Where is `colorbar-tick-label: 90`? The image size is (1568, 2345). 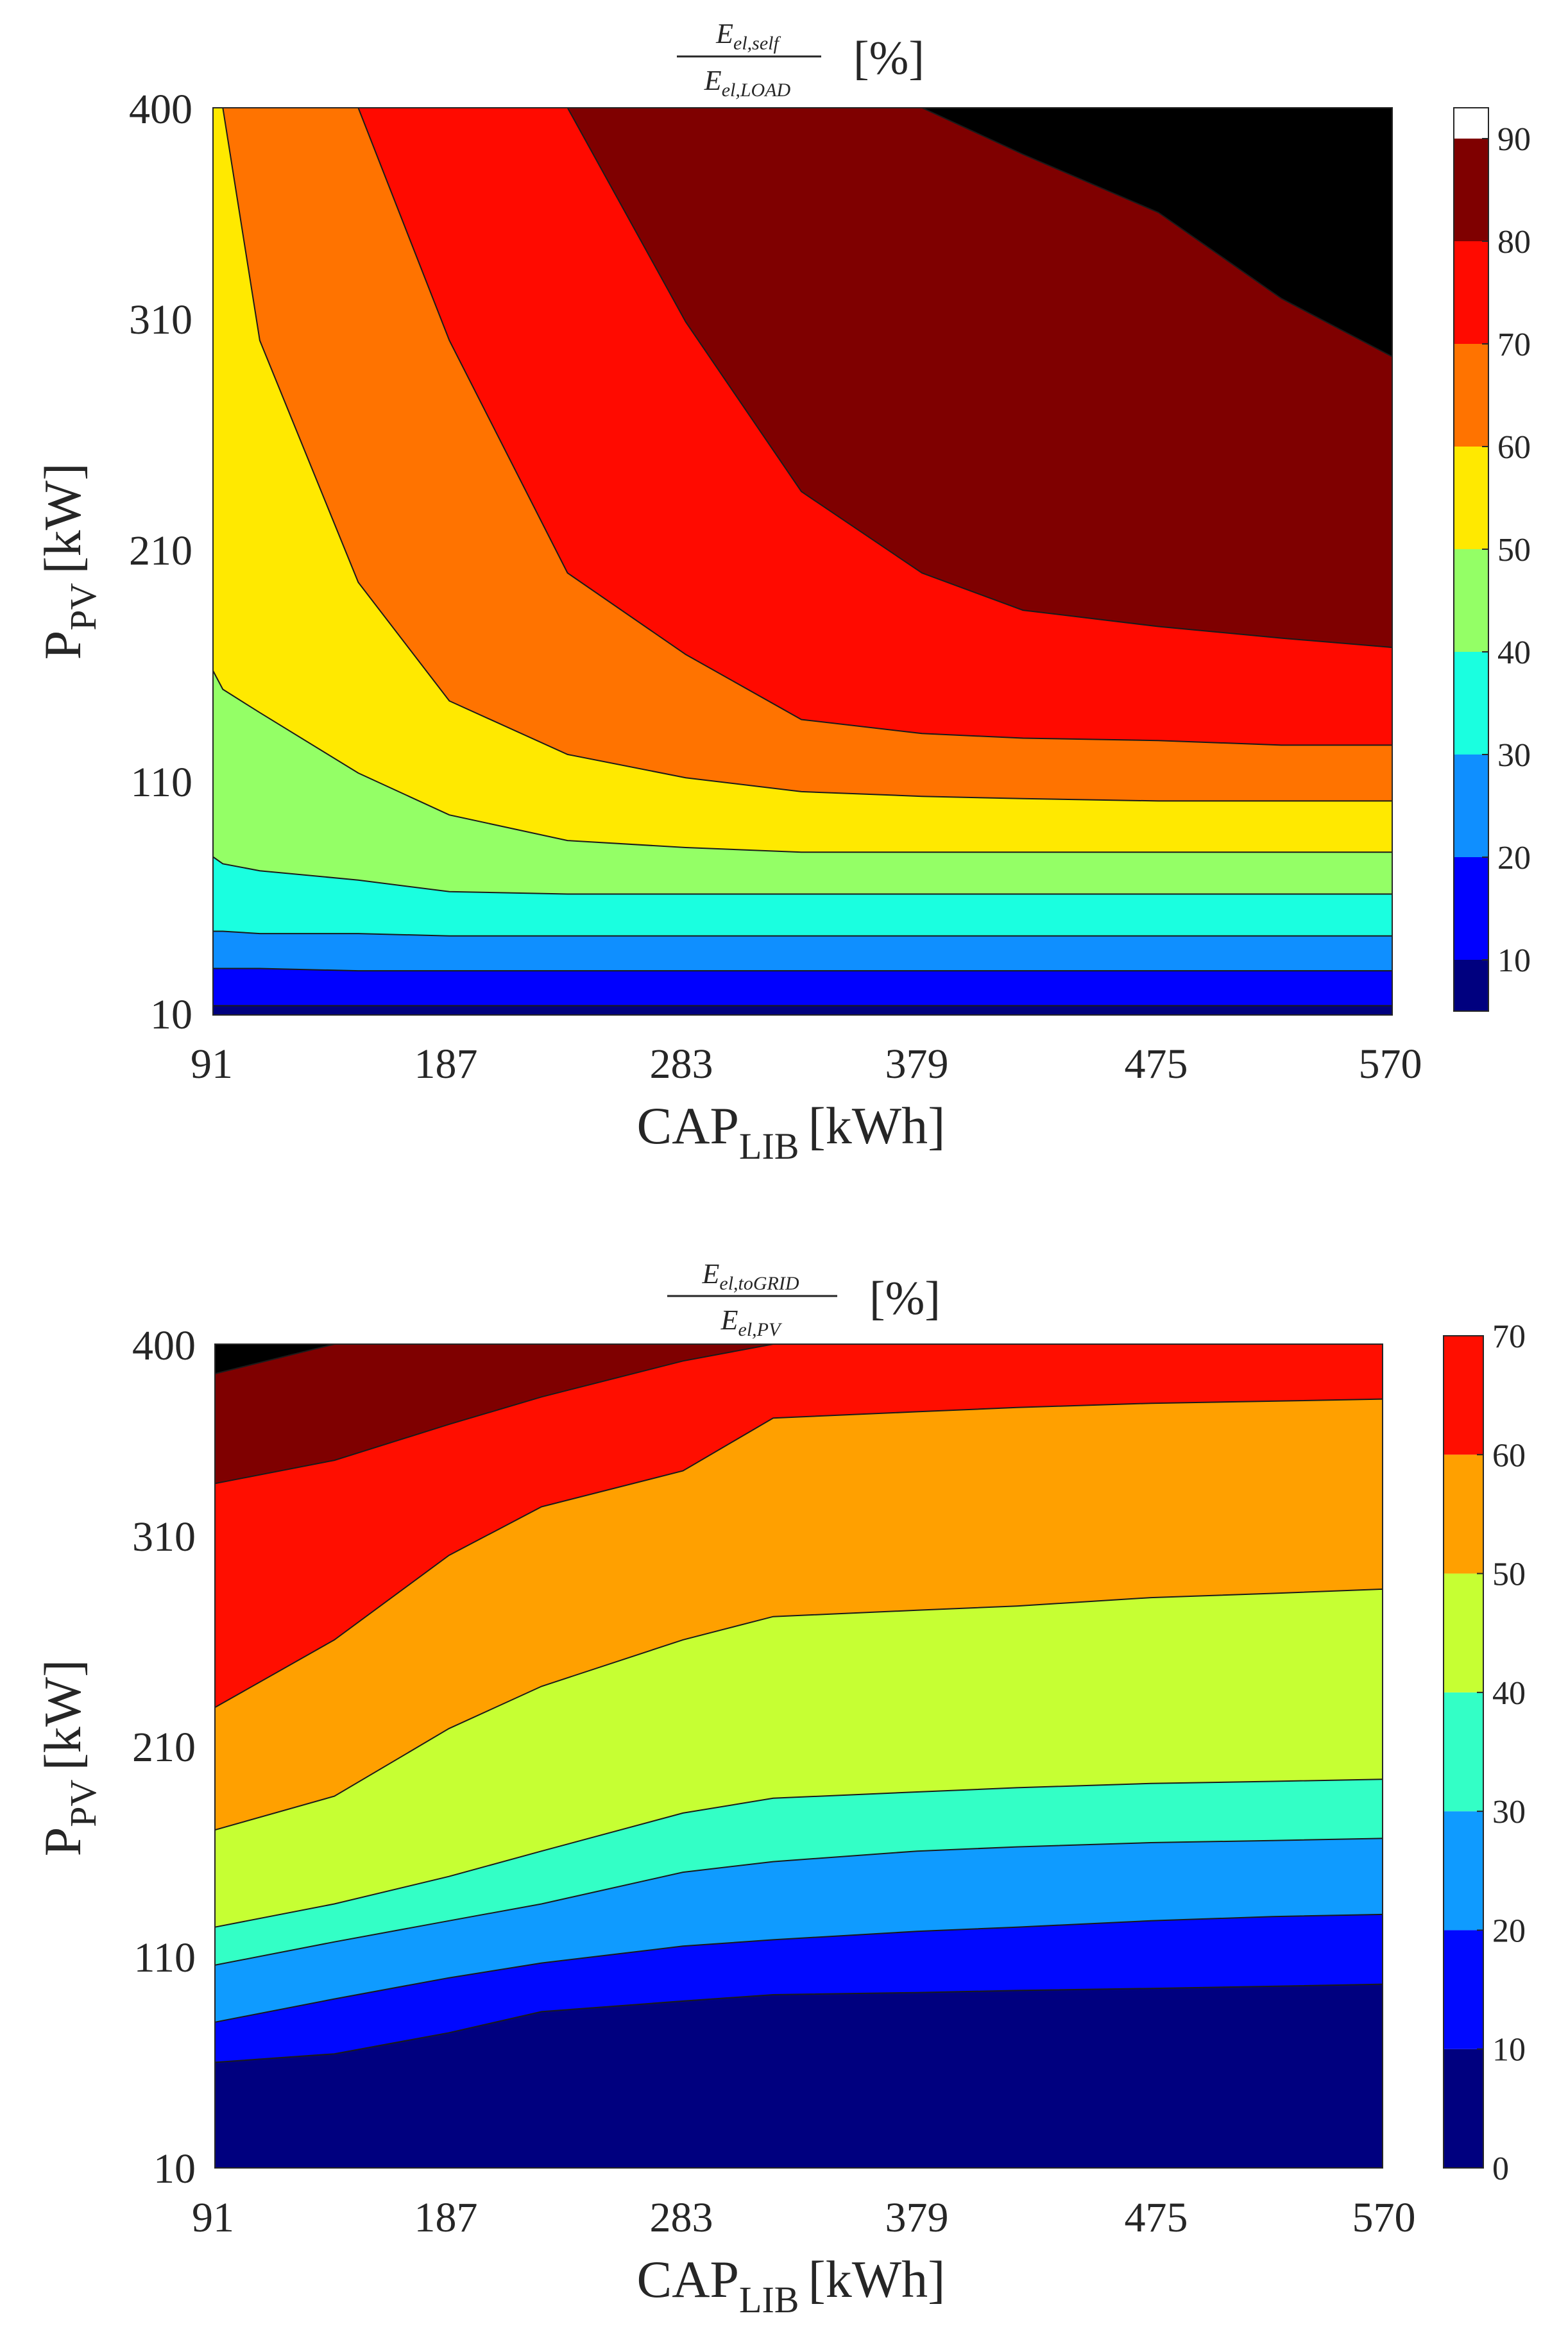 colorbar-tick-label: 90 is located at coordinates (1514, 139).